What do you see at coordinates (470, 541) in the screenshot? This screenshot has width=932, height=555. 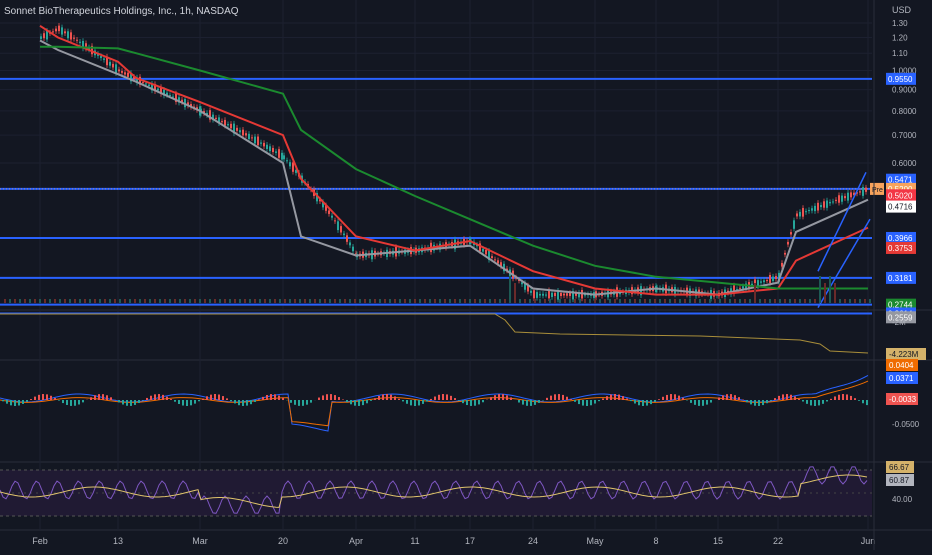 I see `x-label-6: 17` at bounding box center [470, 541].